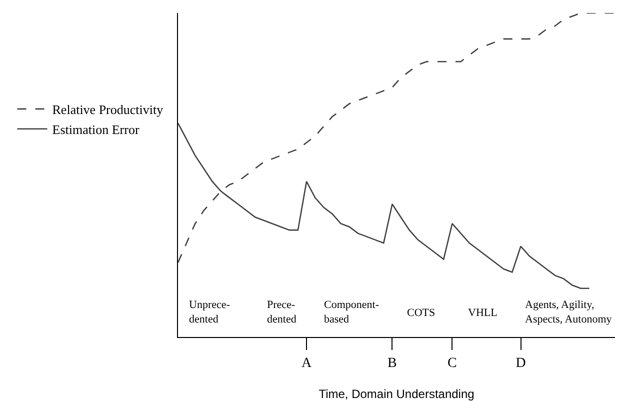 The height and width of the screenshot is (401, 628). I want to click on x-tick-label: C, so click(452, 363).